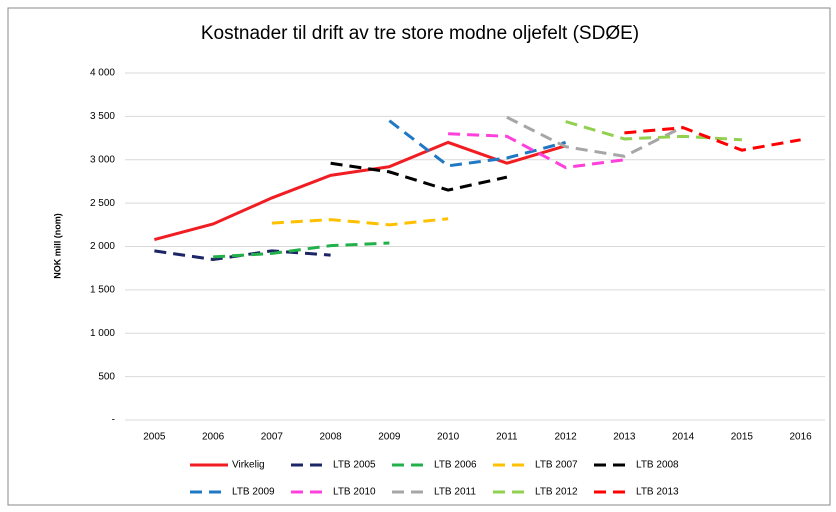  Describe the element at coordinates (566, 437) in the screenshot. I see `x-tick-label: 2012` at that location.